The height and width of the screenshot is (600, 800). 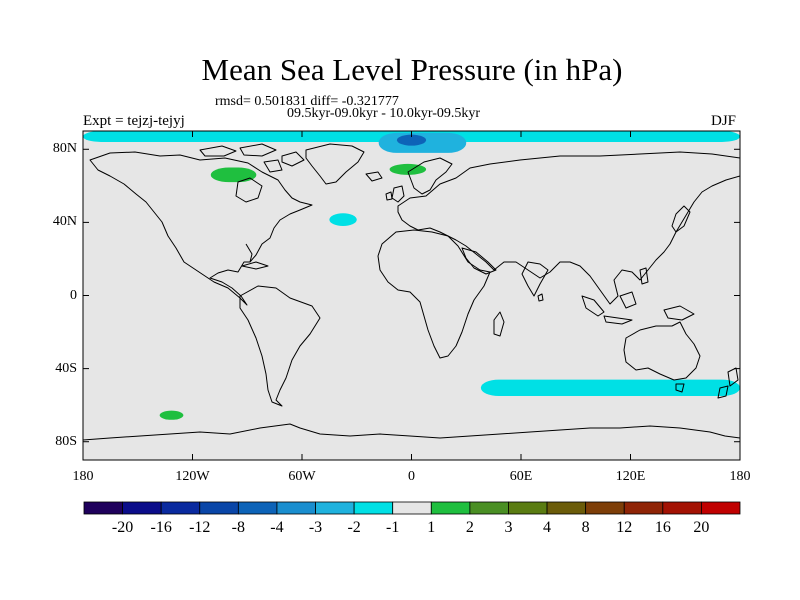 I want to click on colorbar-label: 1, so click(x=431, y=527).